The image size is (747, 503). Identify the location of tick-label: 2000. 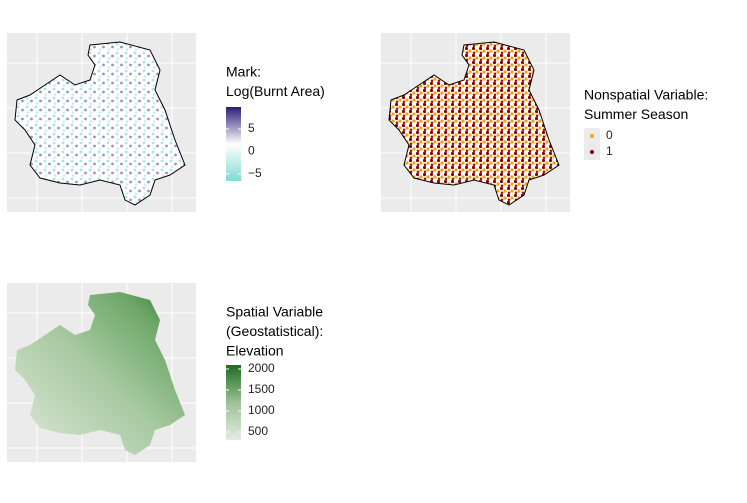
(261, 368).